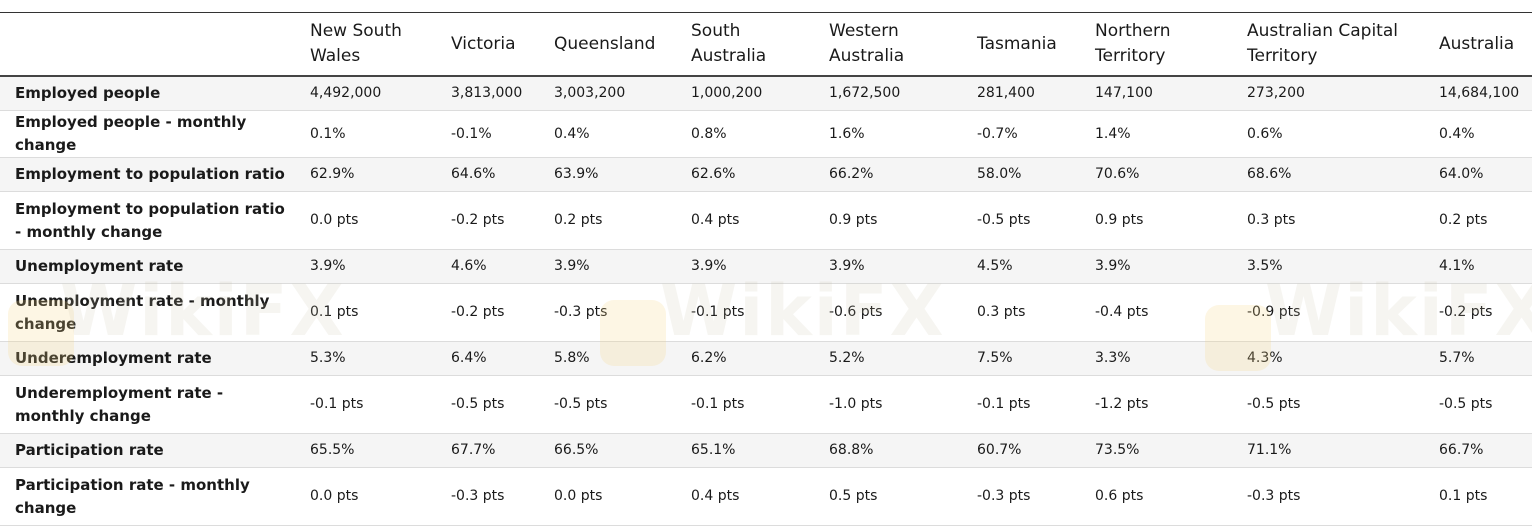  I want to click on table-cell: 68.8%, so click(888, 450).